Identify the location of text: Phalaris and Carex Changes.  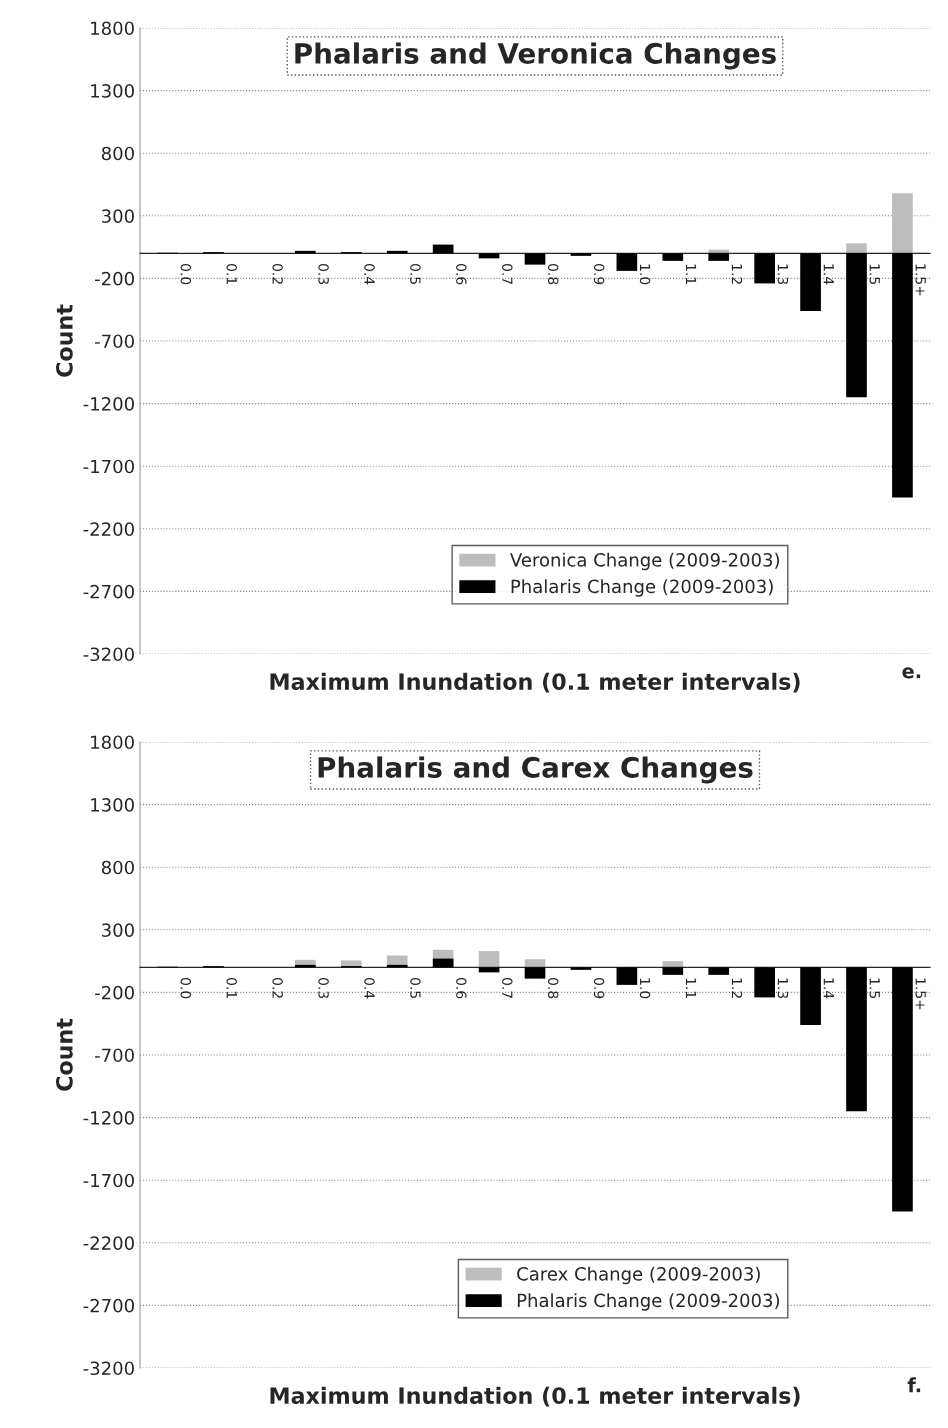
(535, 770).